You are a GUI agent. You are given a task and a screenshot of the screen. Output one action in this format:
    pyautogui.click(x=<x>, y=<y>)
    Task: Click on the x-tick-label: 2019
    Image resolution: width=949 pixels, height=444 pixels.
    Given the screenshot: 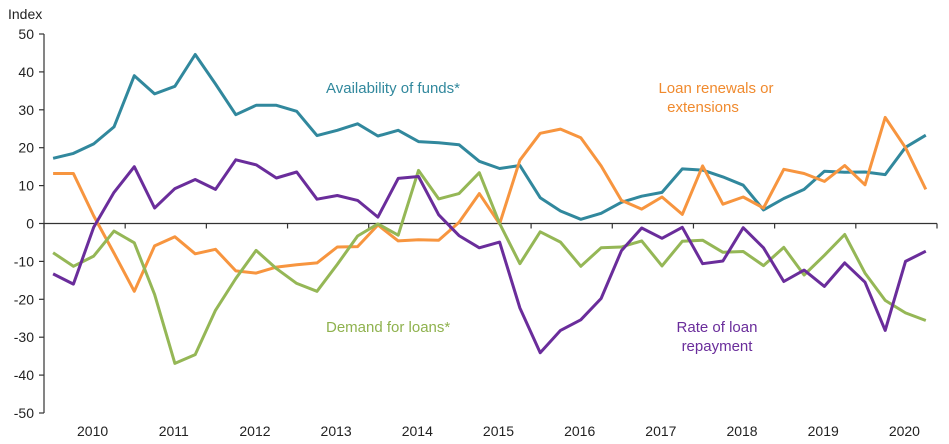 What is the action you would take?
    pyautogui.click(x=823, y=431)
    